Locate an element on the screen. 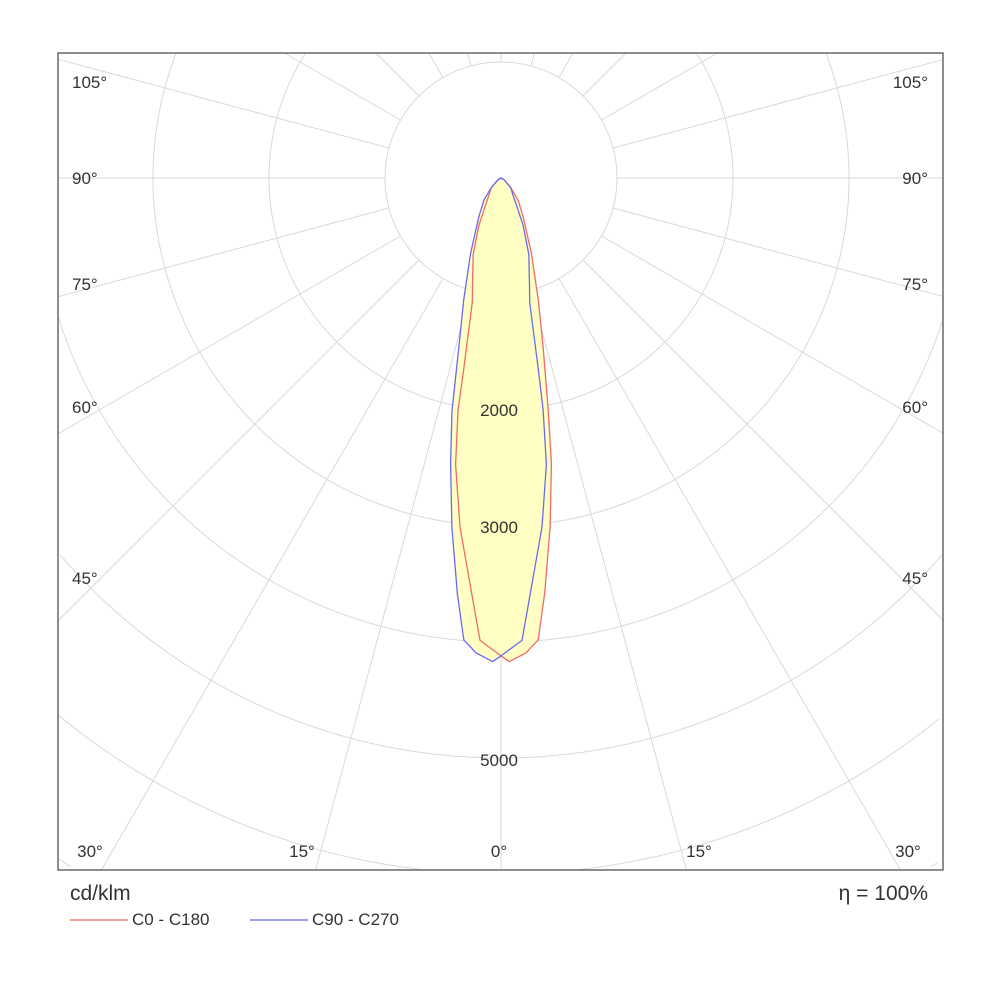 The height and width of the screenshot is (1000, 1000). angle-label-right: 90° is located at coordinates (915, 178).